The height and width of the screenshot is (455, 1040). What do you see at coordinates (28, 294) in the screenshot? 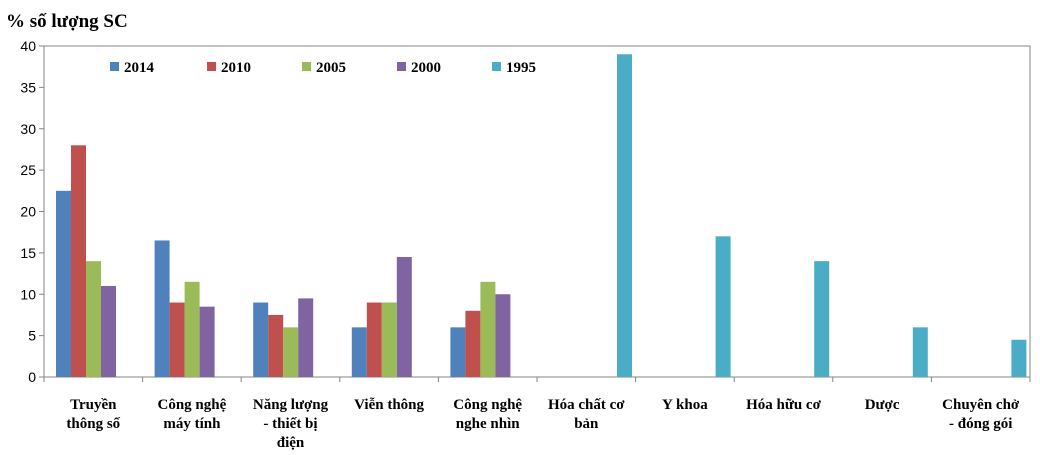
I see `y-tick-label: 10` at bounding box center [28, 294].